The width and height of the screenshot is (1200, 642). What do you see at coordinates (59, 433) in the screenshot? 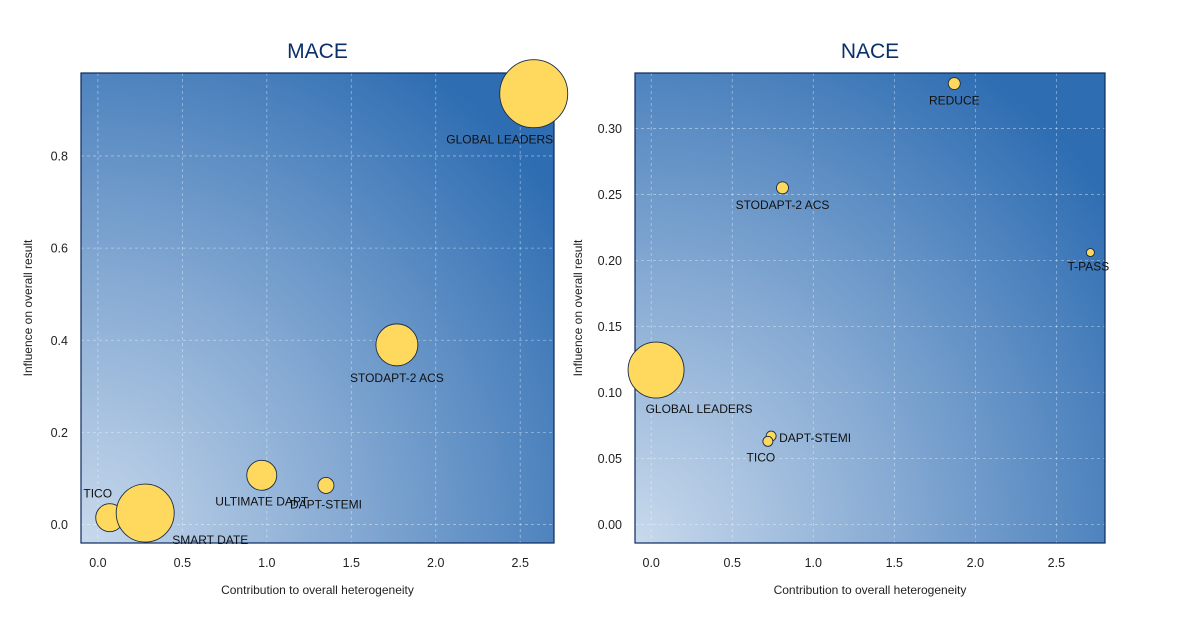
I see `y-tick-label: 0.2` at bounding box center [59, 433].